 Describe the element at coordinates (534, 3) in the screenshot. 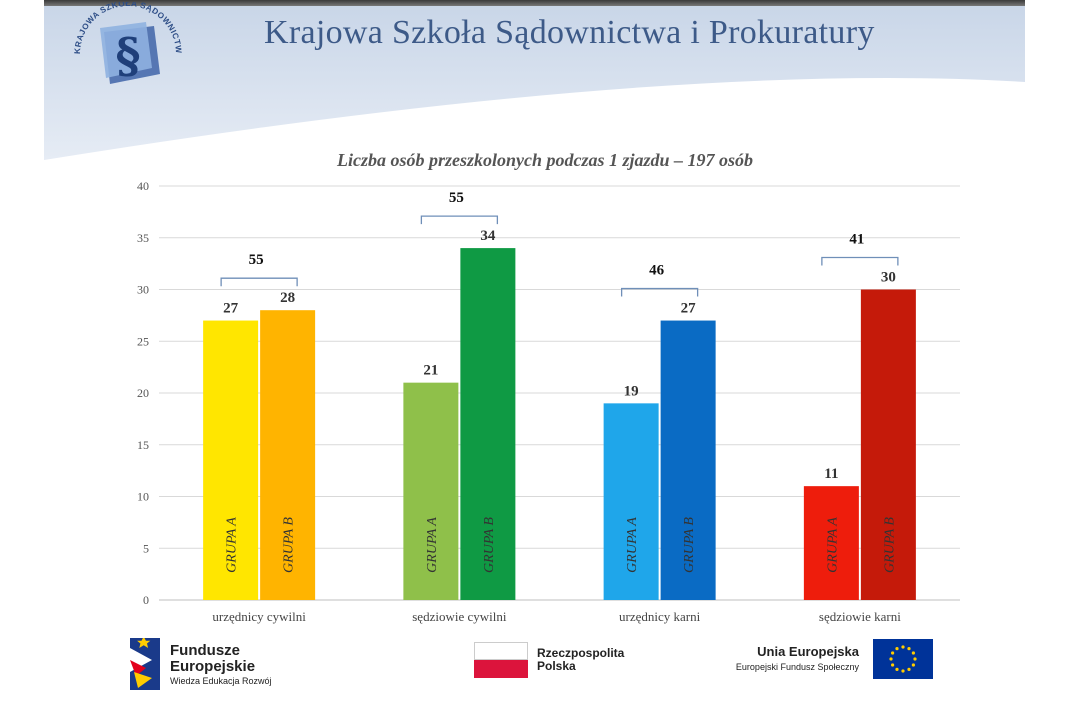

I see `window-top-bar` at that location.